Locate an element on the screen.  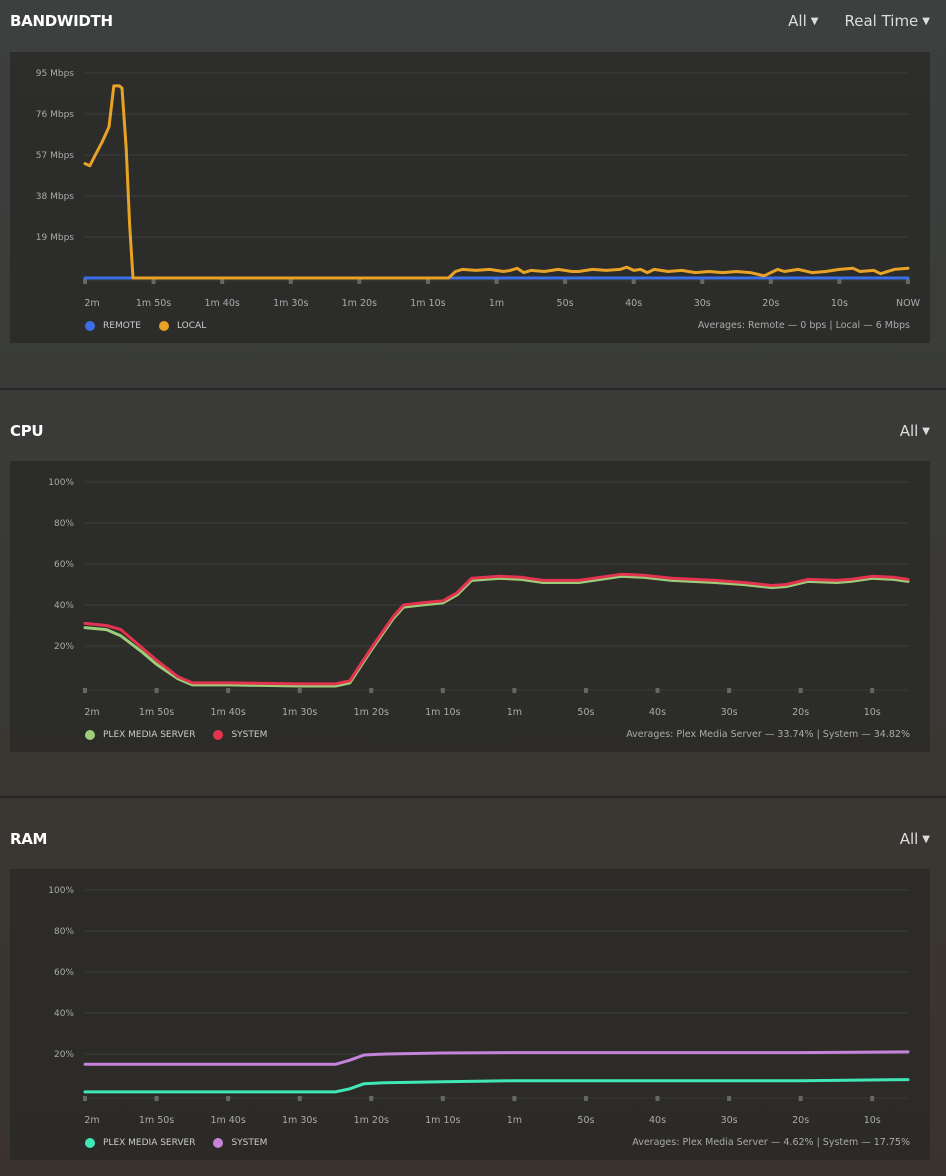
timespan-dropdown: Real Time ▼ is located at coordinates (887, 21).